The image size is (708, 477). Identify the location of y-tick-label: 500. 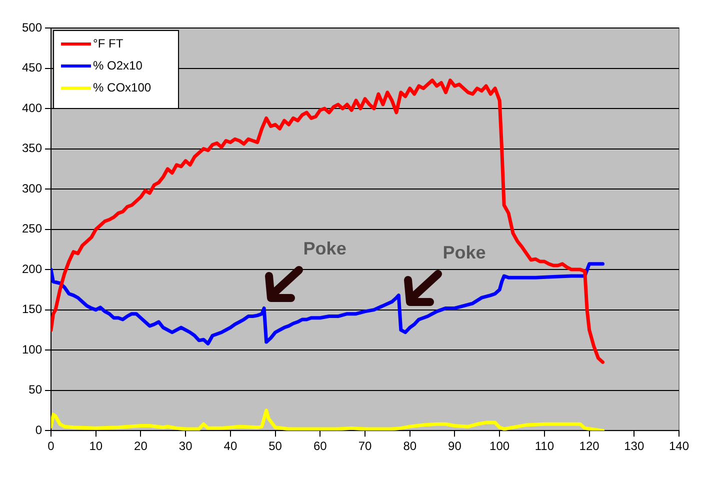
(32, 27).